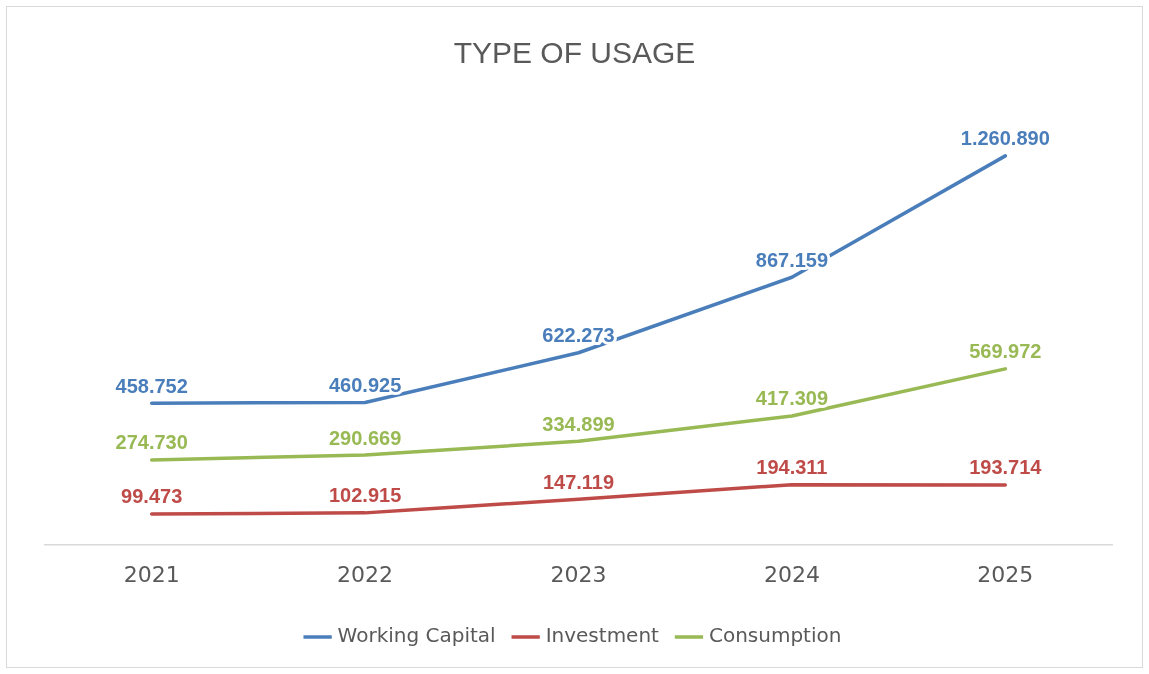 The image size is (1149, 674). I want to click on legend-label: Working Capital, so click(416, 635).